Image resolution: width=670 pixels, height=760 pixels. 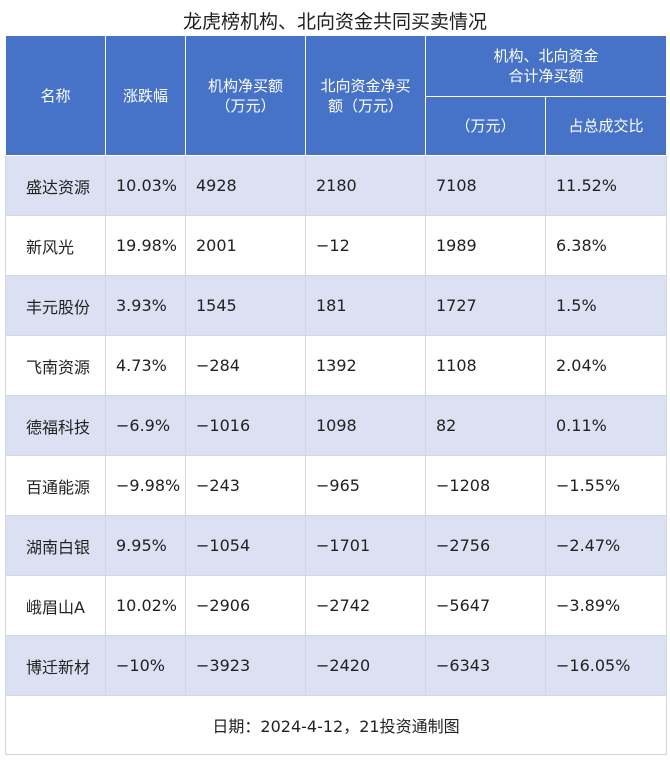 I want to click on cell-share: −2.47%, so click(x=606, y=545).